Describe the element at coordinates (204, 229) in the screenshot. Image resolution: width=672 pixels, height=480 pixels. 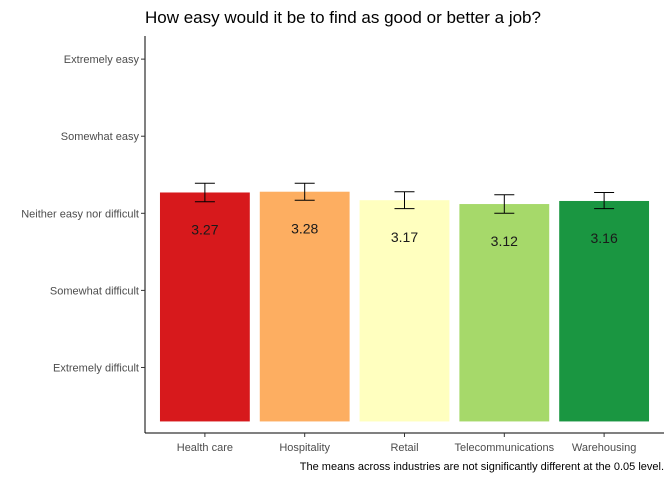
I see `data-label: 3.27` at that location.